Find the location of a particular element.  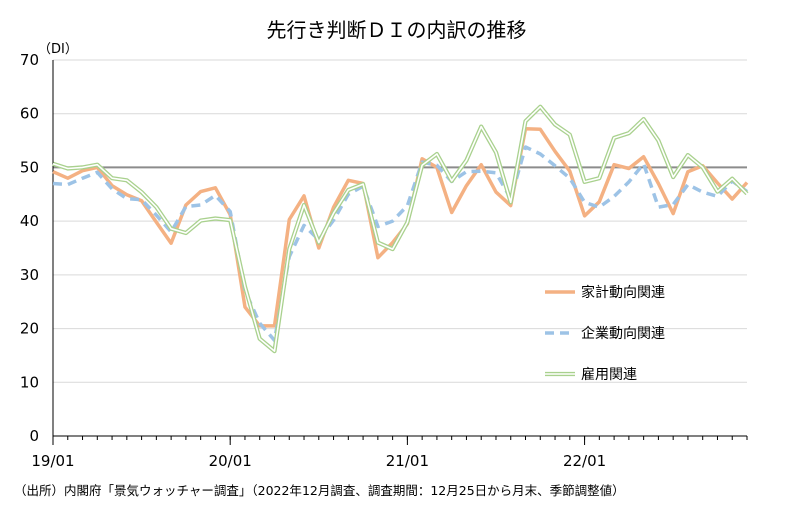

y-tick-label-10: 10 is located at coordinates (29, 382).